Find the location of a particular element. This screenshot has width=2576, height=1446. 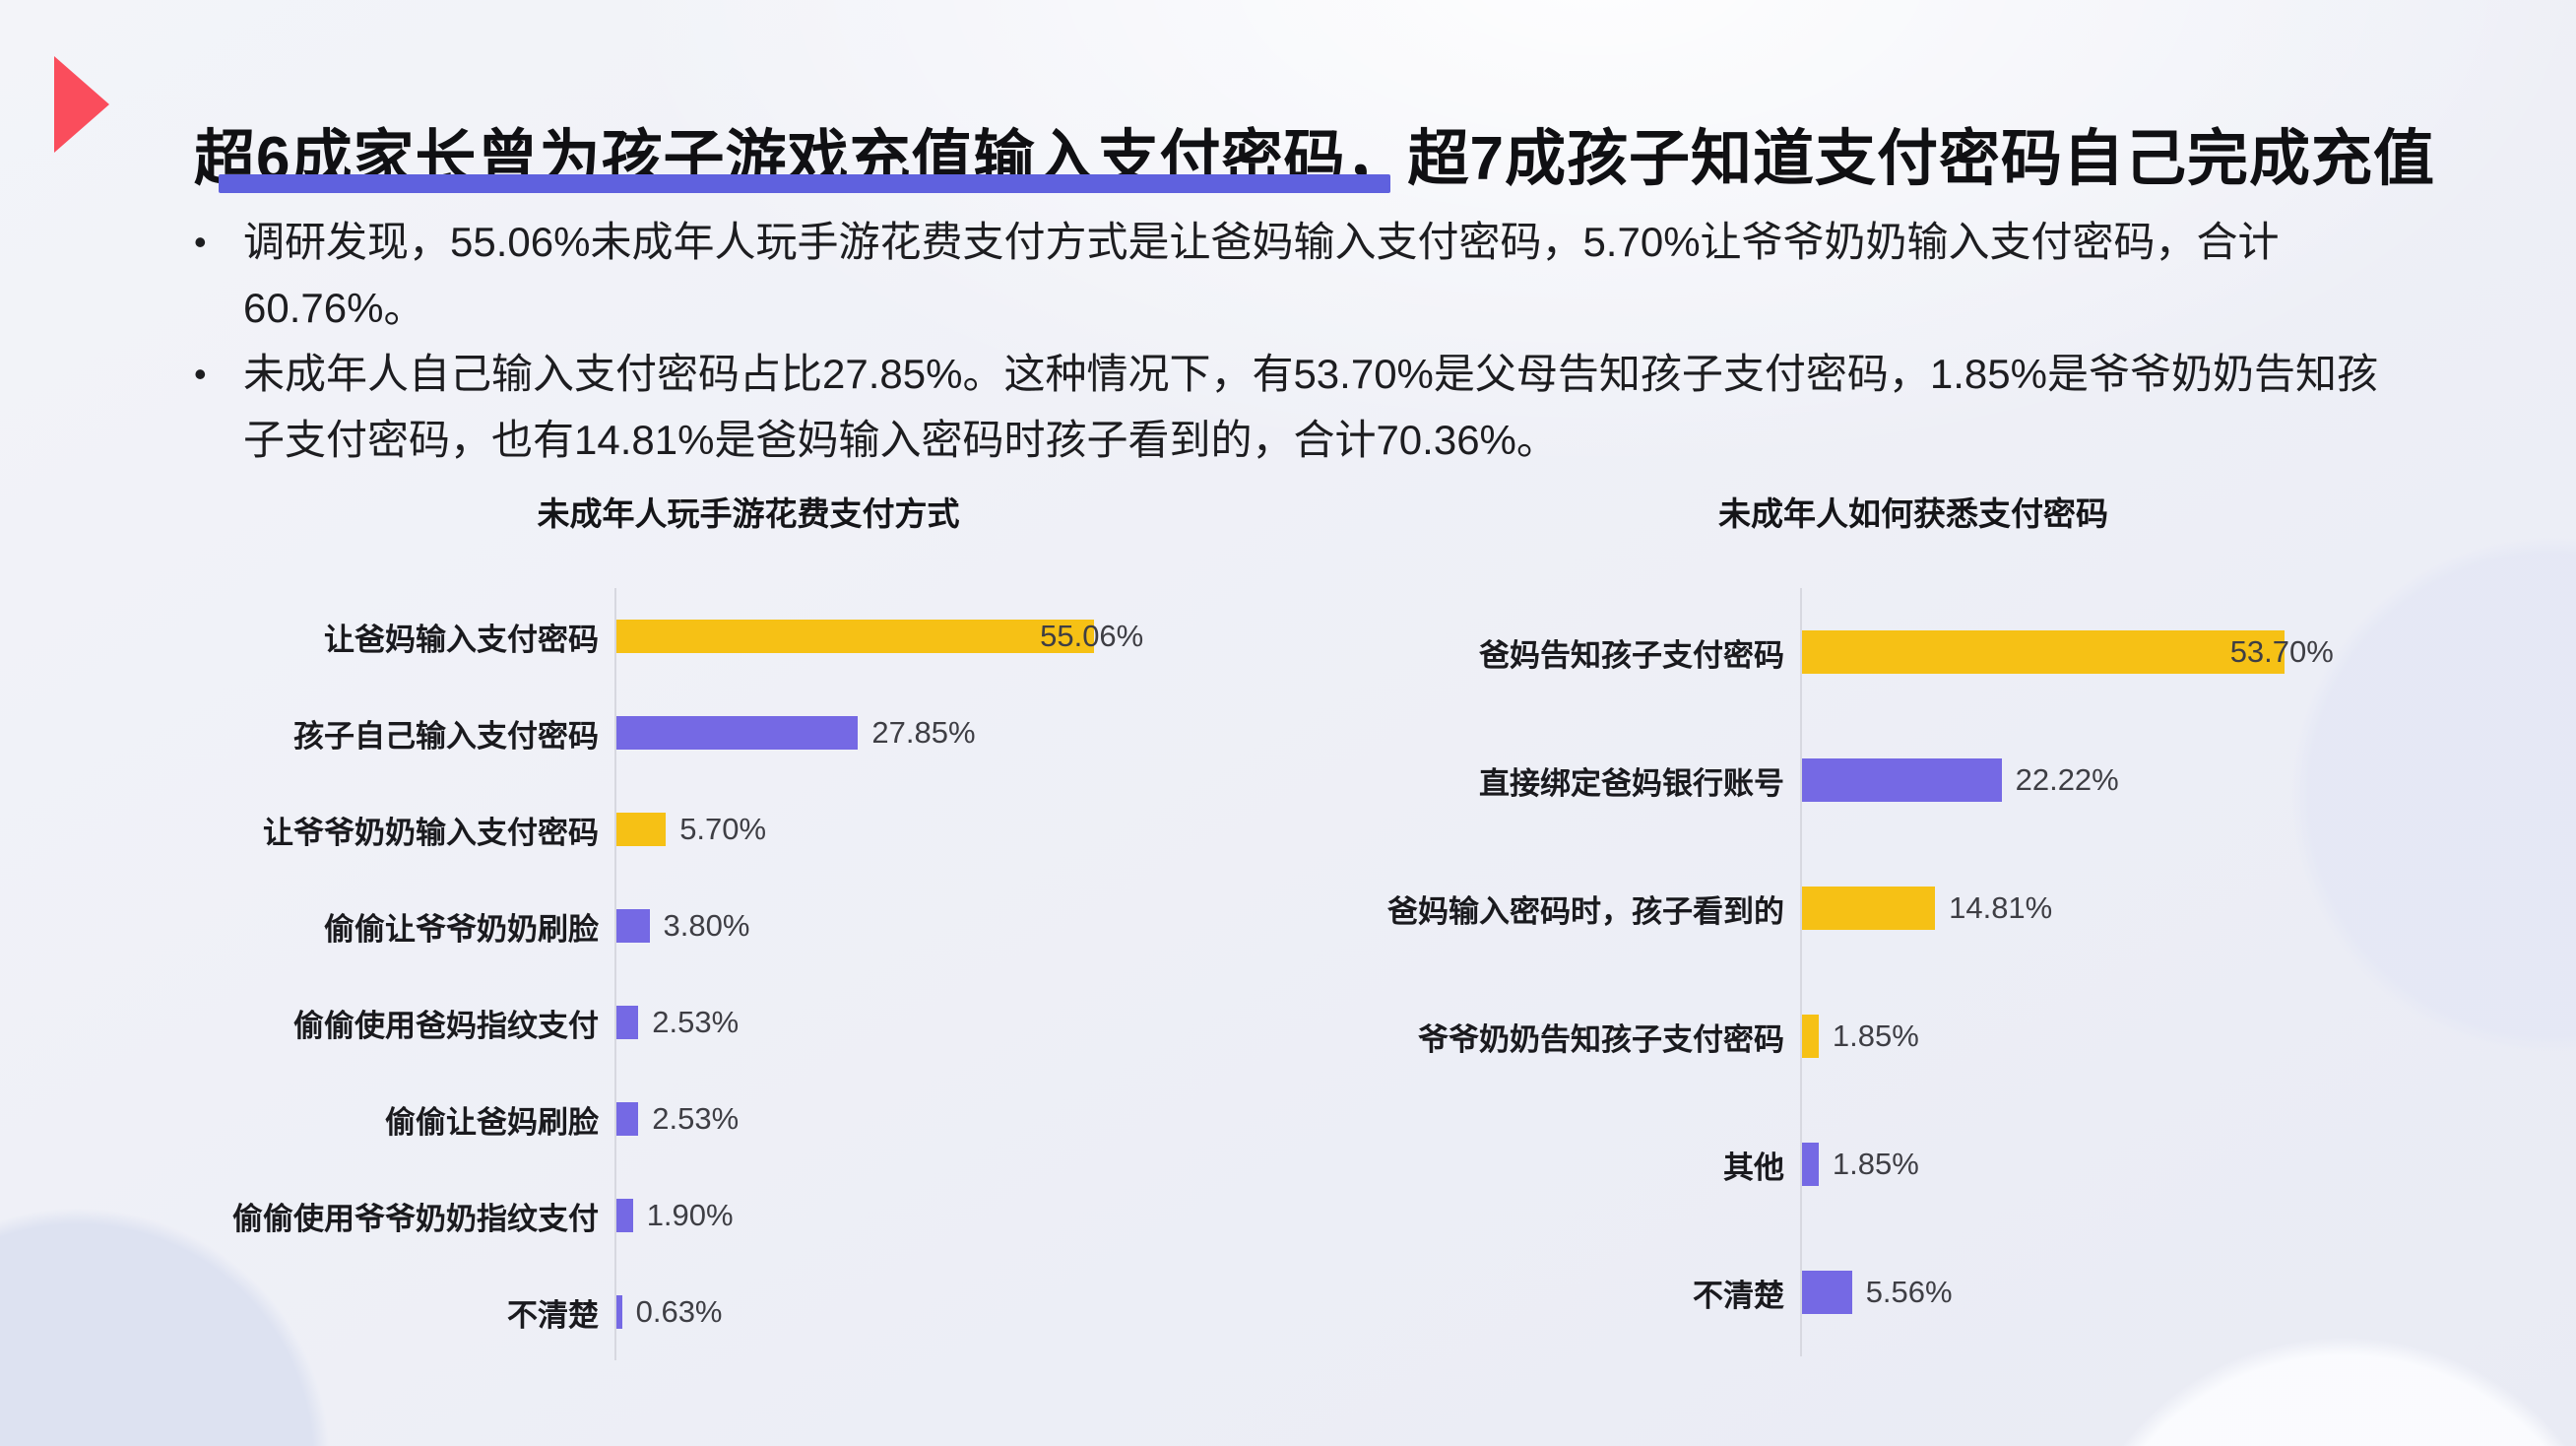

bar-track: 55.06% is located at coordinates (962, 636).